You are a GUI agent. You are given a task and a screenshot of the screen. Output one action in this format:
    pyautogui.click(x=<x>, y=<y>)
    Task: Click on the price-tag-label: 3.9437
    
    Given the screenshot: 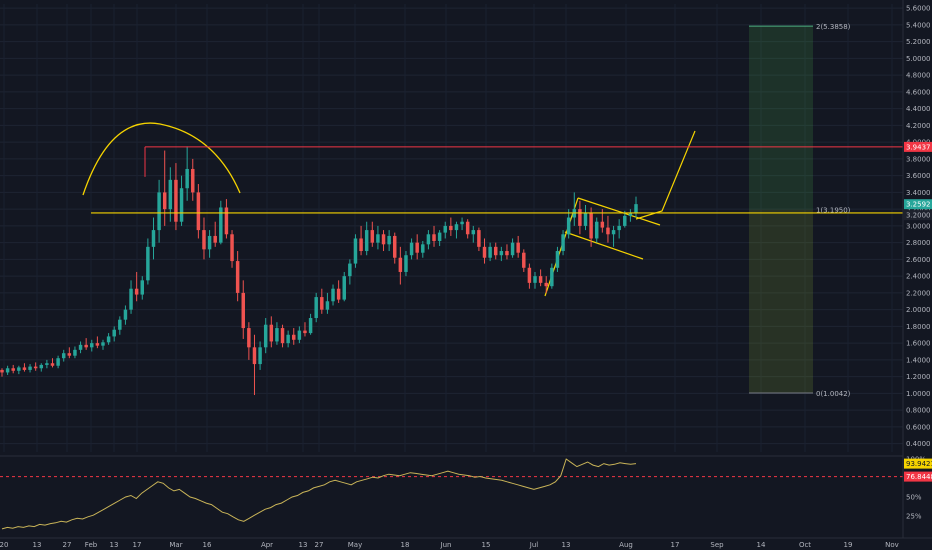 What is the action you would take?
    pyautogui.click(x=918, y=147)
    